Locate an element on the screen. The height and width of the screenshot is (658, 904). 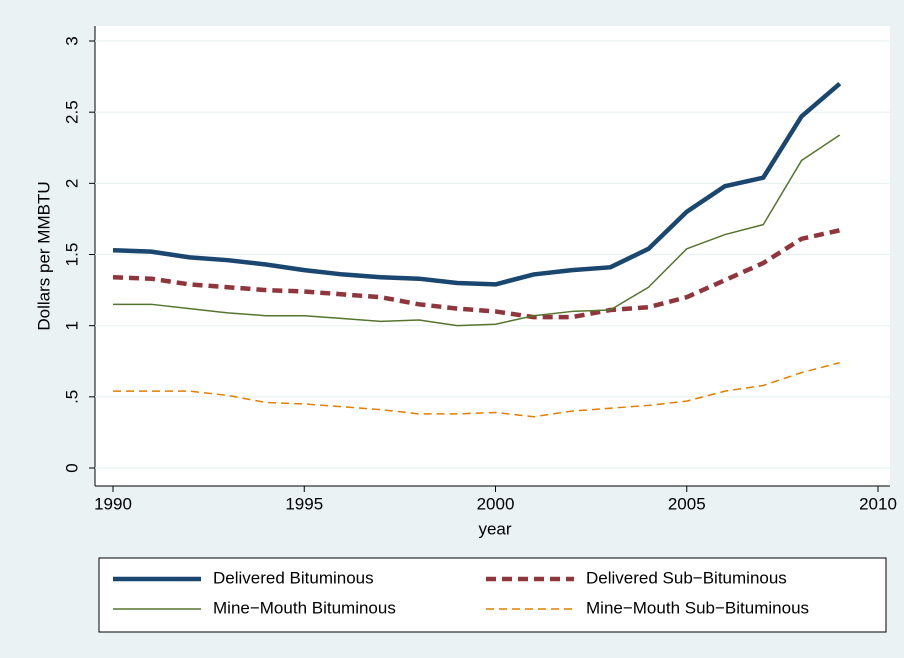
x-axis-label: year is located at coordinates (494, 528).